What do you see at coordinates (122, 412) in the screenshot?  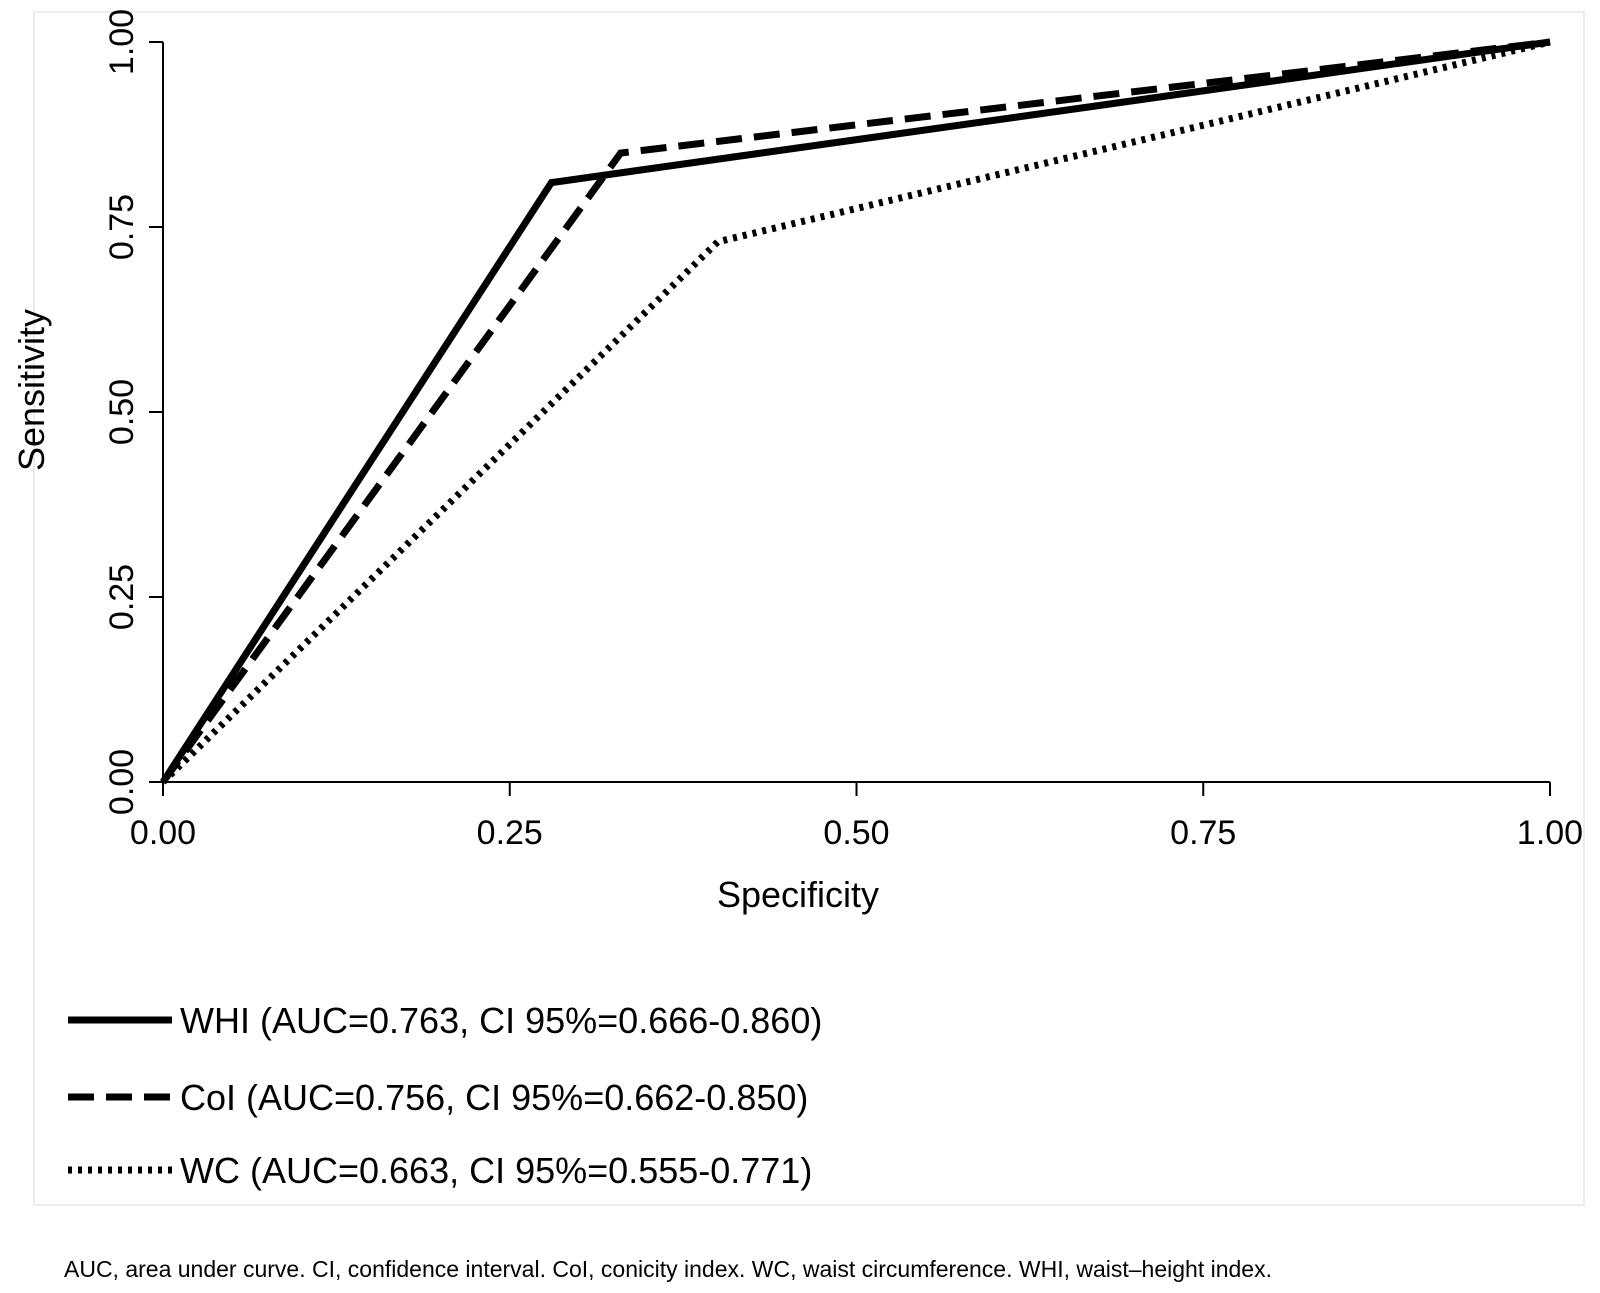 I see `y-tick-label: 0.50` at bounding box center [122, 412].